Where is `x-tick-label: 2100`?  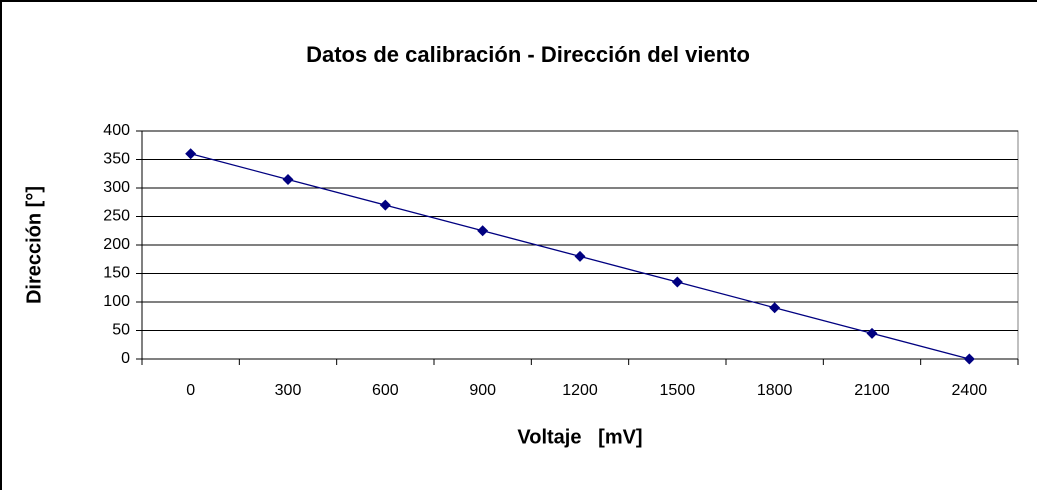
x-tick-label: 2100 is located at coordinates (872, 390).